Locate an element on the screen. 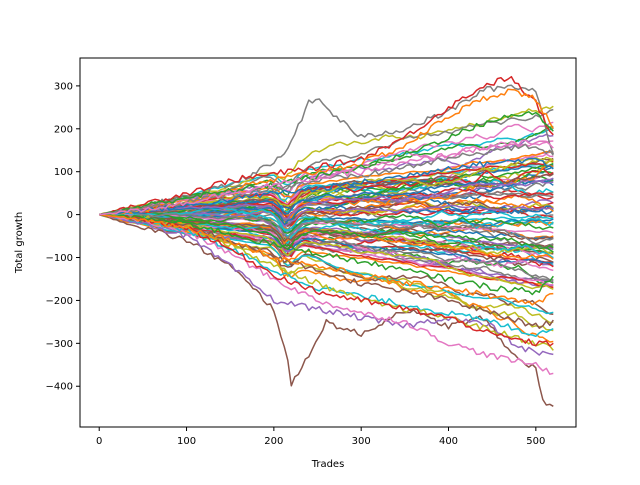  y-tick-label: −300 is located at coordinates (59, 344).